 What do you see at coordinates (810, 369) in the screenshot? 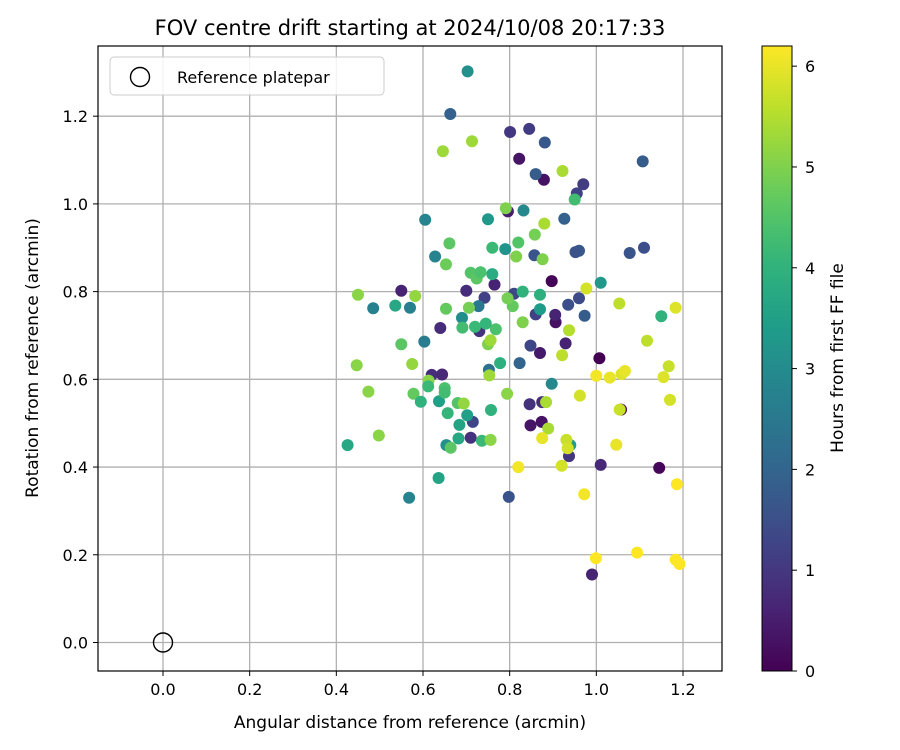
I see `colorbar-tick-label: 3` at bounding box center [810, 369].